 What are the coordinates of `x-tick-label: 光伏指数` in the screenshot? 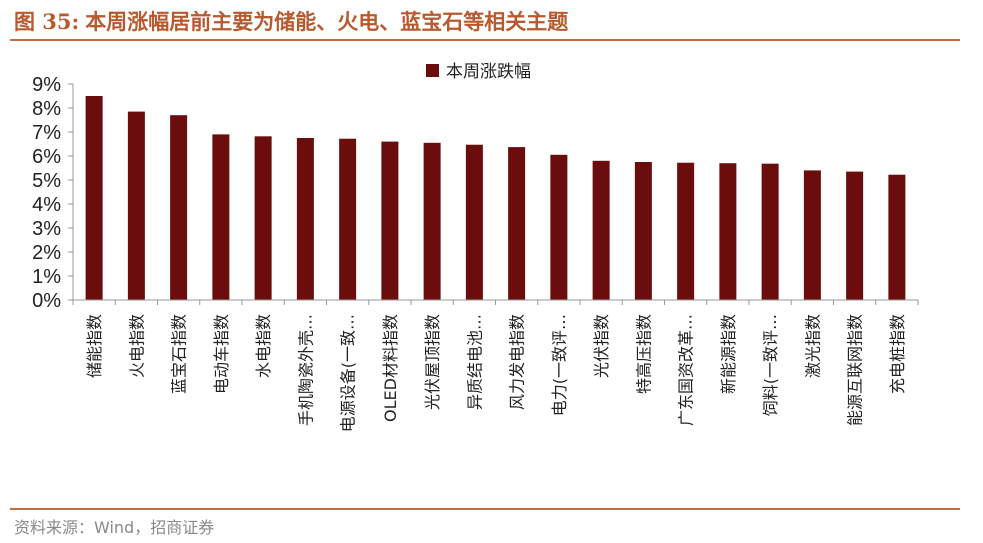 It's located at (601, 346).